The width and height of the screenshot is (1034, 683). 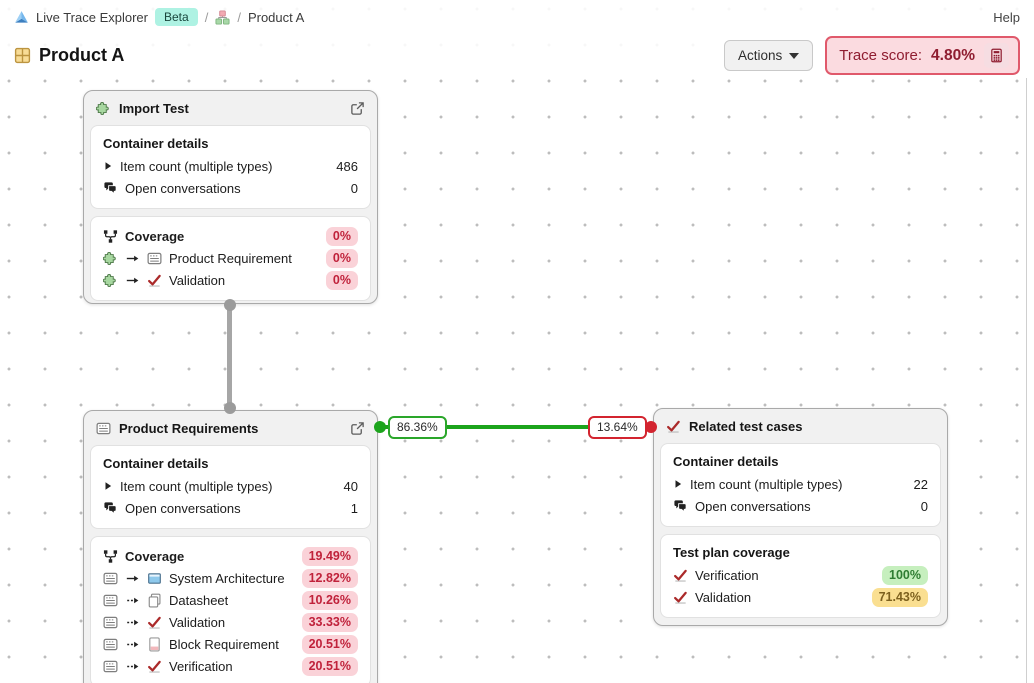 What do you see at coordinates (341, 236) in the screenshot?
I see `coverage-total-badge: 0%` at bounding box center [341, 236].